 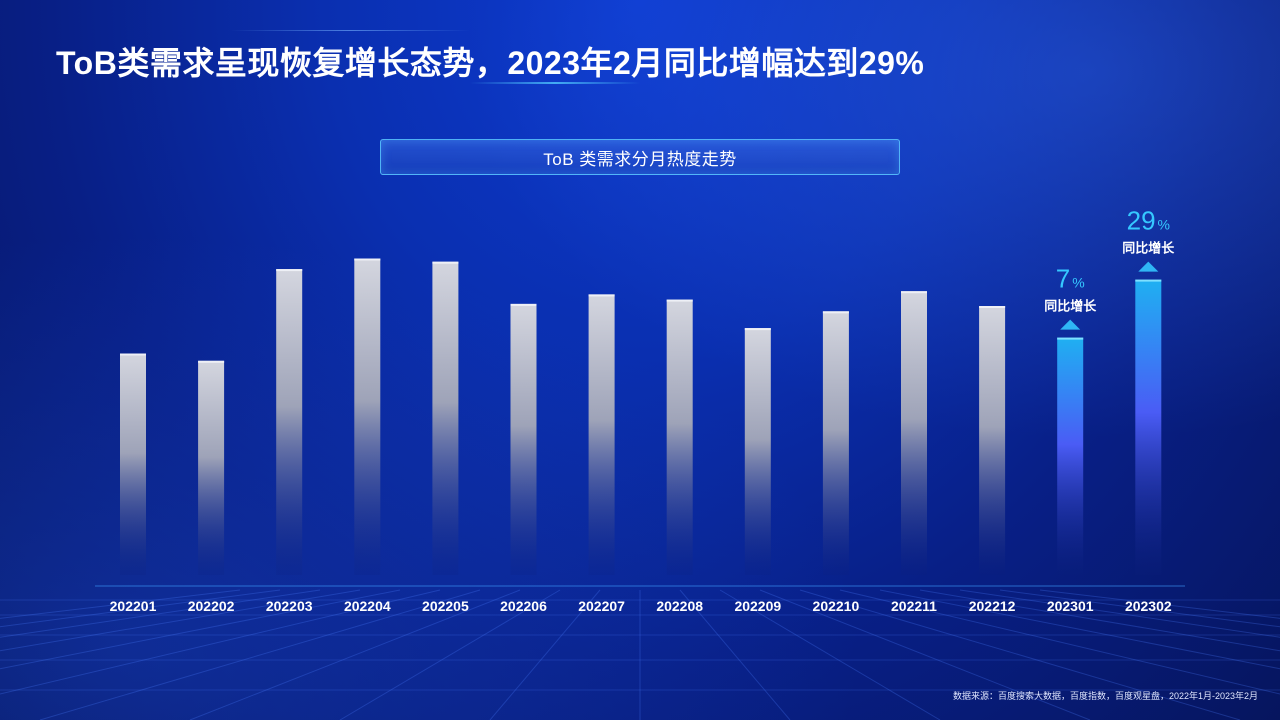 What do you see at coordinates (350, 30) in the screenshot?
I see `title-decoration-top` at bounding box center [350, 30].